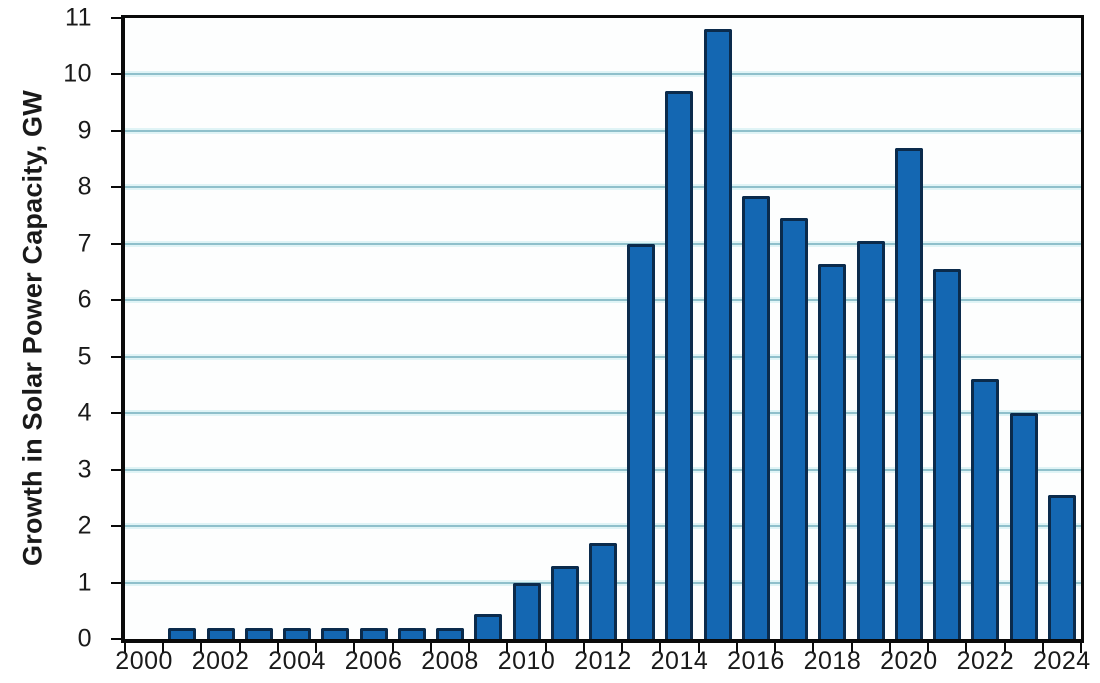 Image resolution: width=1100 pixels, height=683 pixels. I want to click on bar-2018, so click(832, 451).